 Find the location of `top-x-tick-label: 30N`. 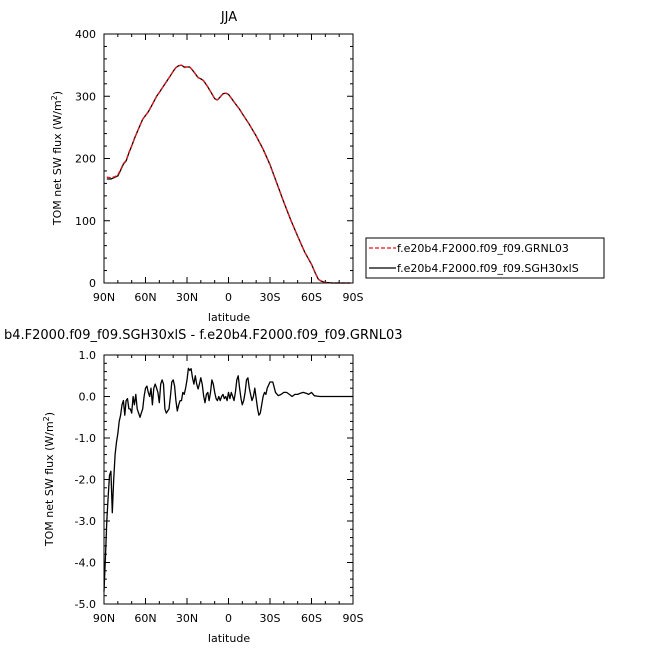

top-x-tick-label: 30N is located at coordinates (187, 297).